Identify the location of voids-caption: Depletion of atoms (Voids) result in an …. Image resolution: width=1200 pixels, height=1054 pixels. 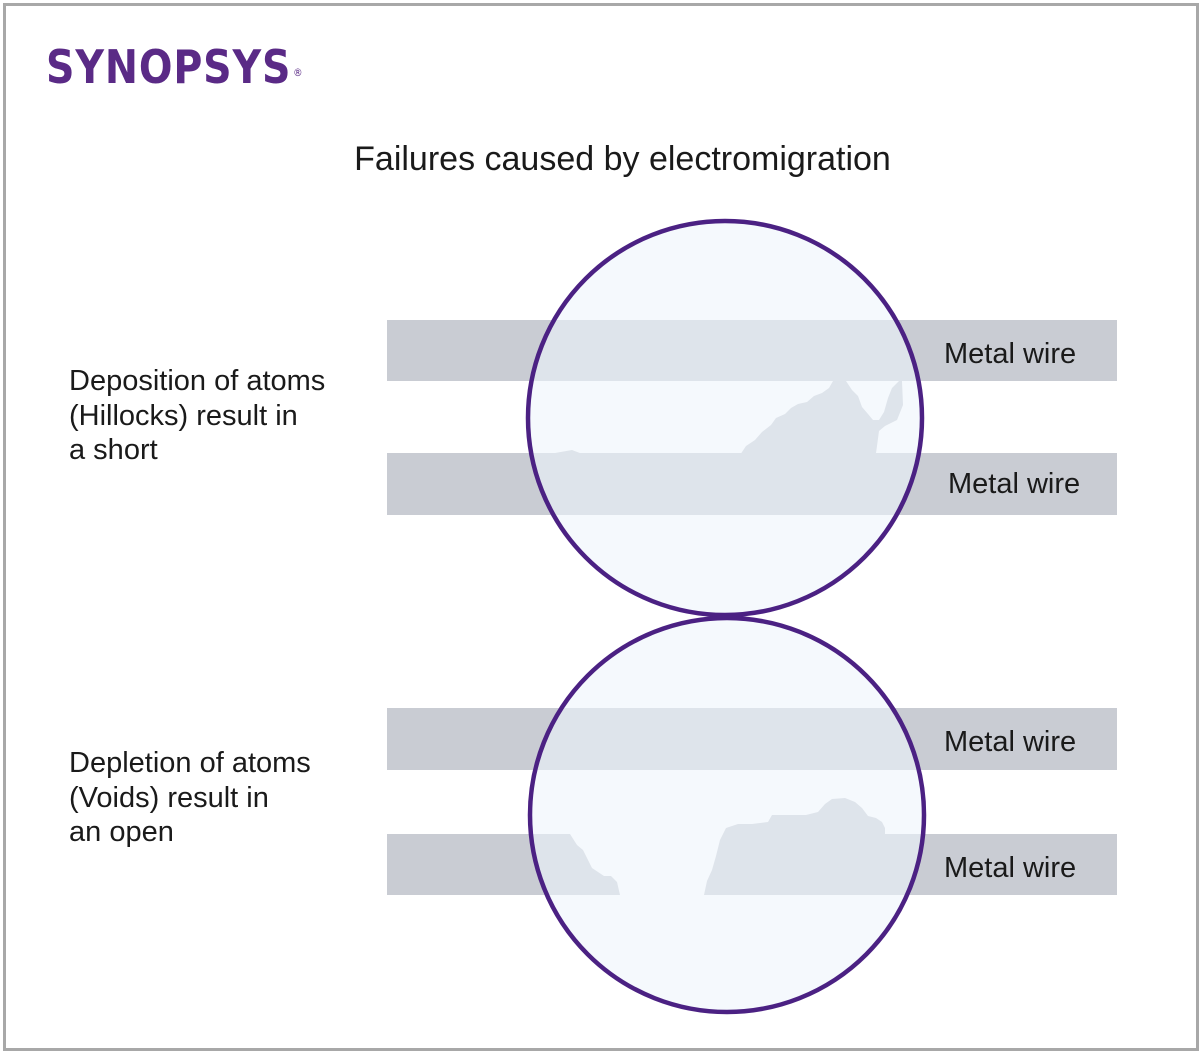
(190, 797).